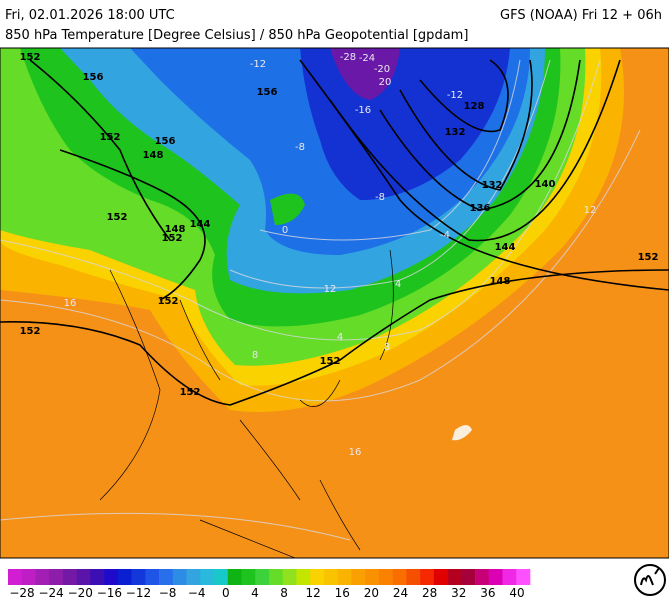 Image resolution: width=669 pixels, height=604 pixels. Describe the element at coordinates (285, 230) in the screenshot. I see `temperature-label: 0` at that location.